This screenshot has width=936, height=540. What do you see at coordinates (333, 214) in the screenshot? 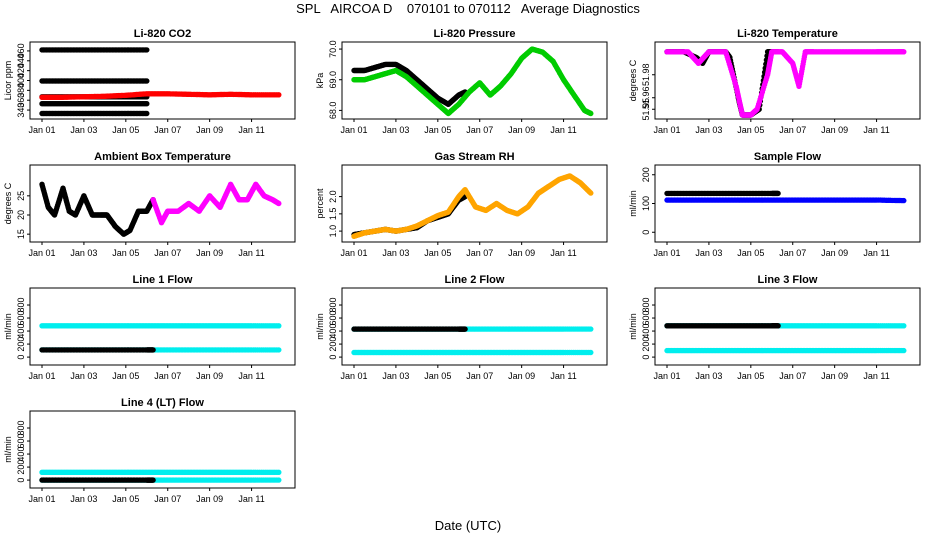
I see `y-tick-label: 1.5` at bounding box center [333, 214].